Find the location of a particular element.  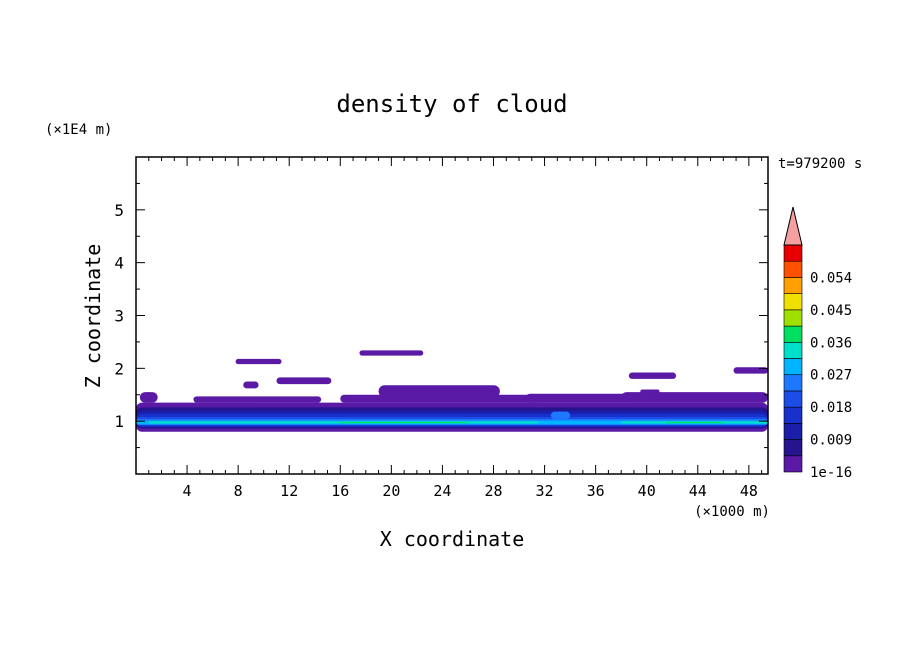

colorbar-label: 0.045 is located at coordinates (831, 311).